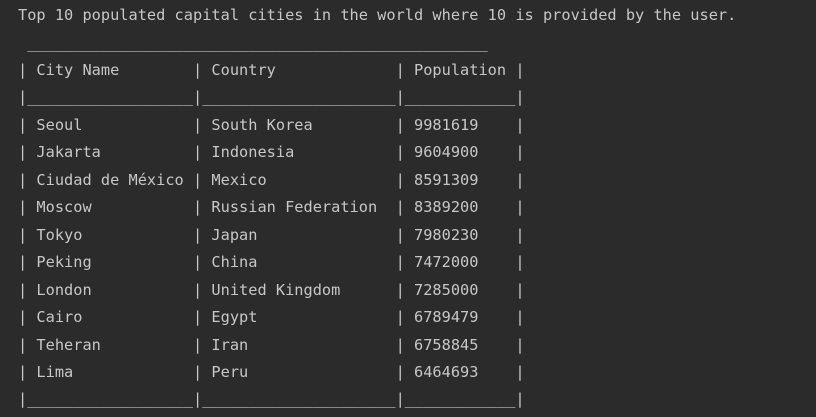  I want to click on table-row: | Seoul | South Korea | 9981619 |, so click(271, 125).